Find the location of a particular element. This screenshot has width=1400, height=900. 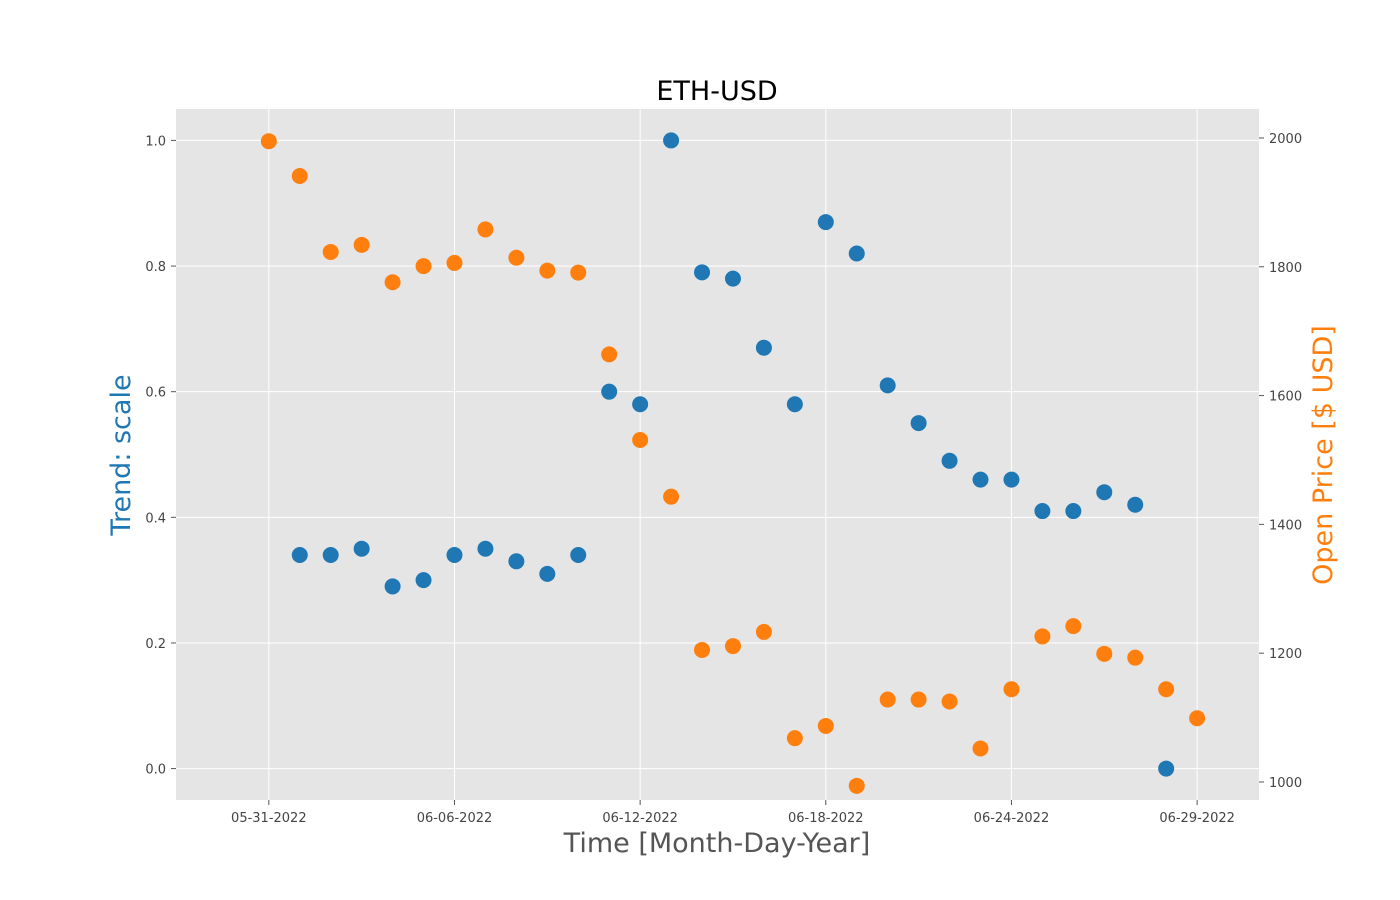

y-left-tick-label: 0.6 is located at coordinates (155, 393).